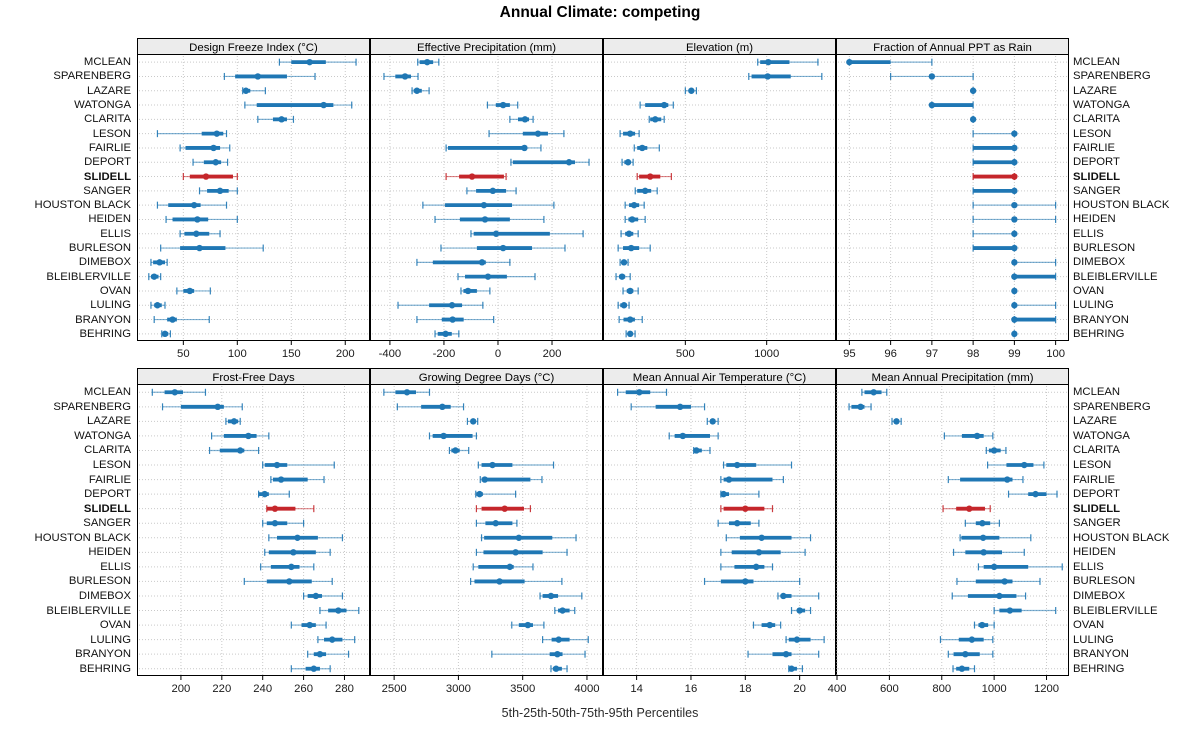 The height and width of the screenshot is (750, 1200). What do you see at coordinates (88, 276) in the screenshot?
I see `station-label-left-bleiblerville: BLEIBLERVILLE` at bounding box center [88, 276].